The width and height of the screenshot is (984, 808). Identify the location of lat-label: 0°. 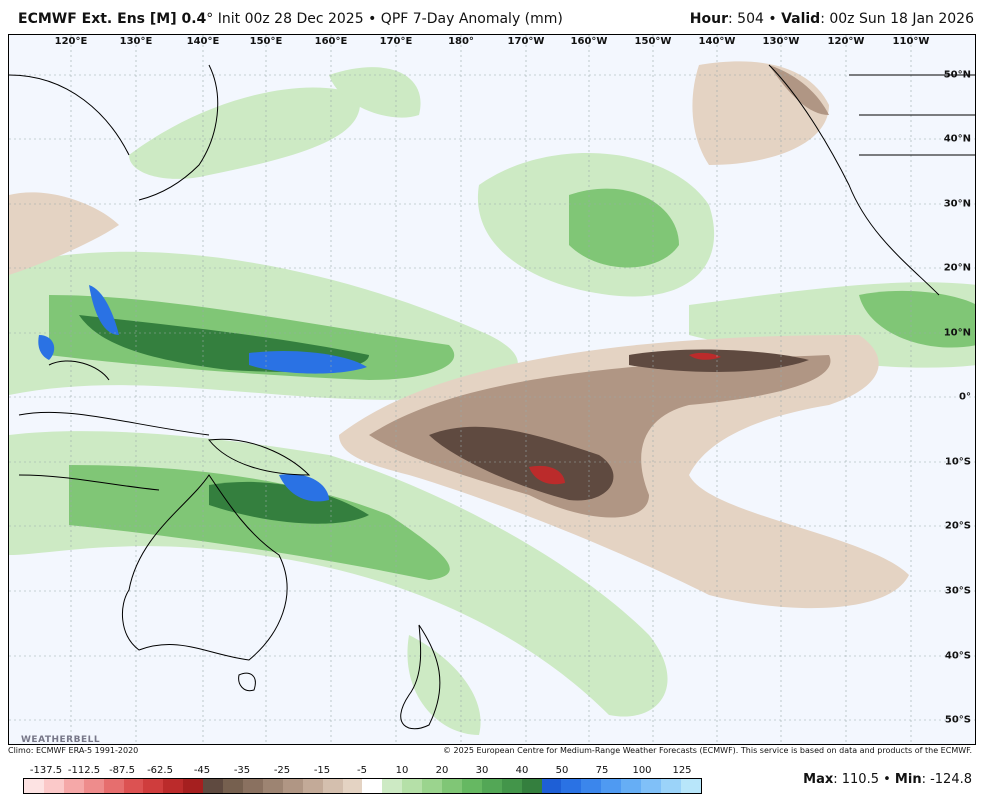
(965, 397).